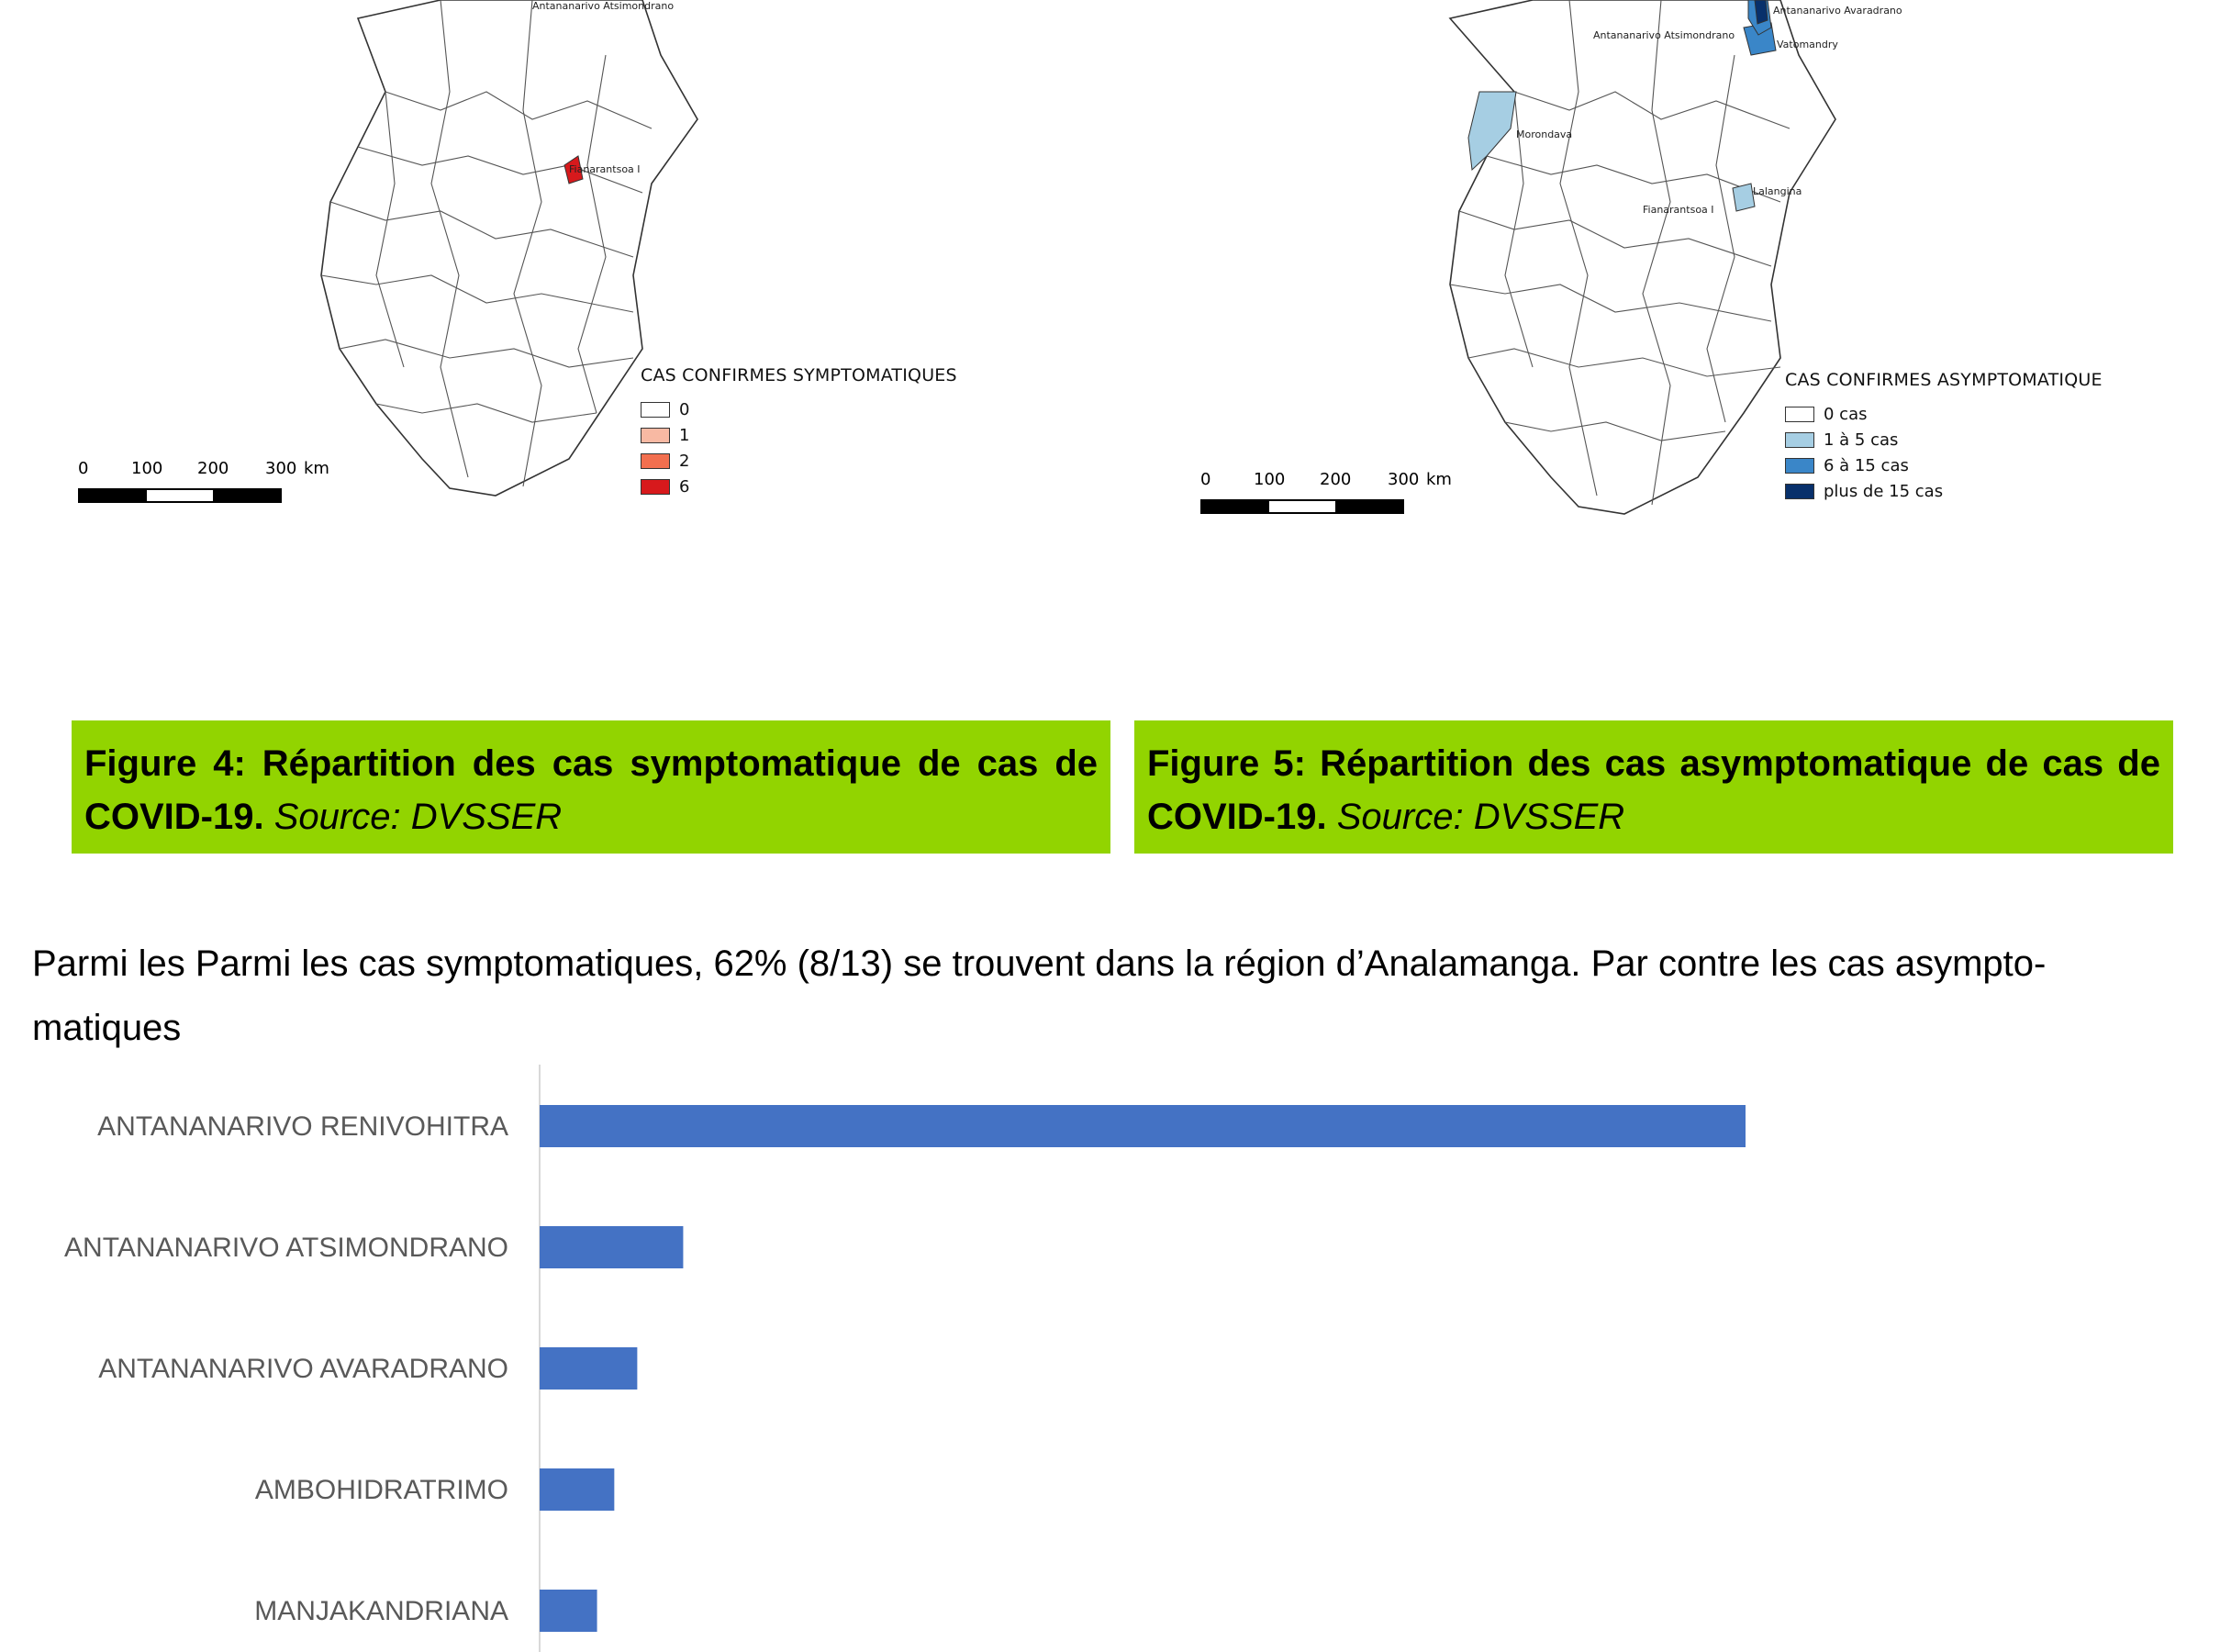  What do you see at coordinates (1642, 257) in the screenshot?
I see `madagascar-map-asymptomatic` at bounding box center [1642, 257].